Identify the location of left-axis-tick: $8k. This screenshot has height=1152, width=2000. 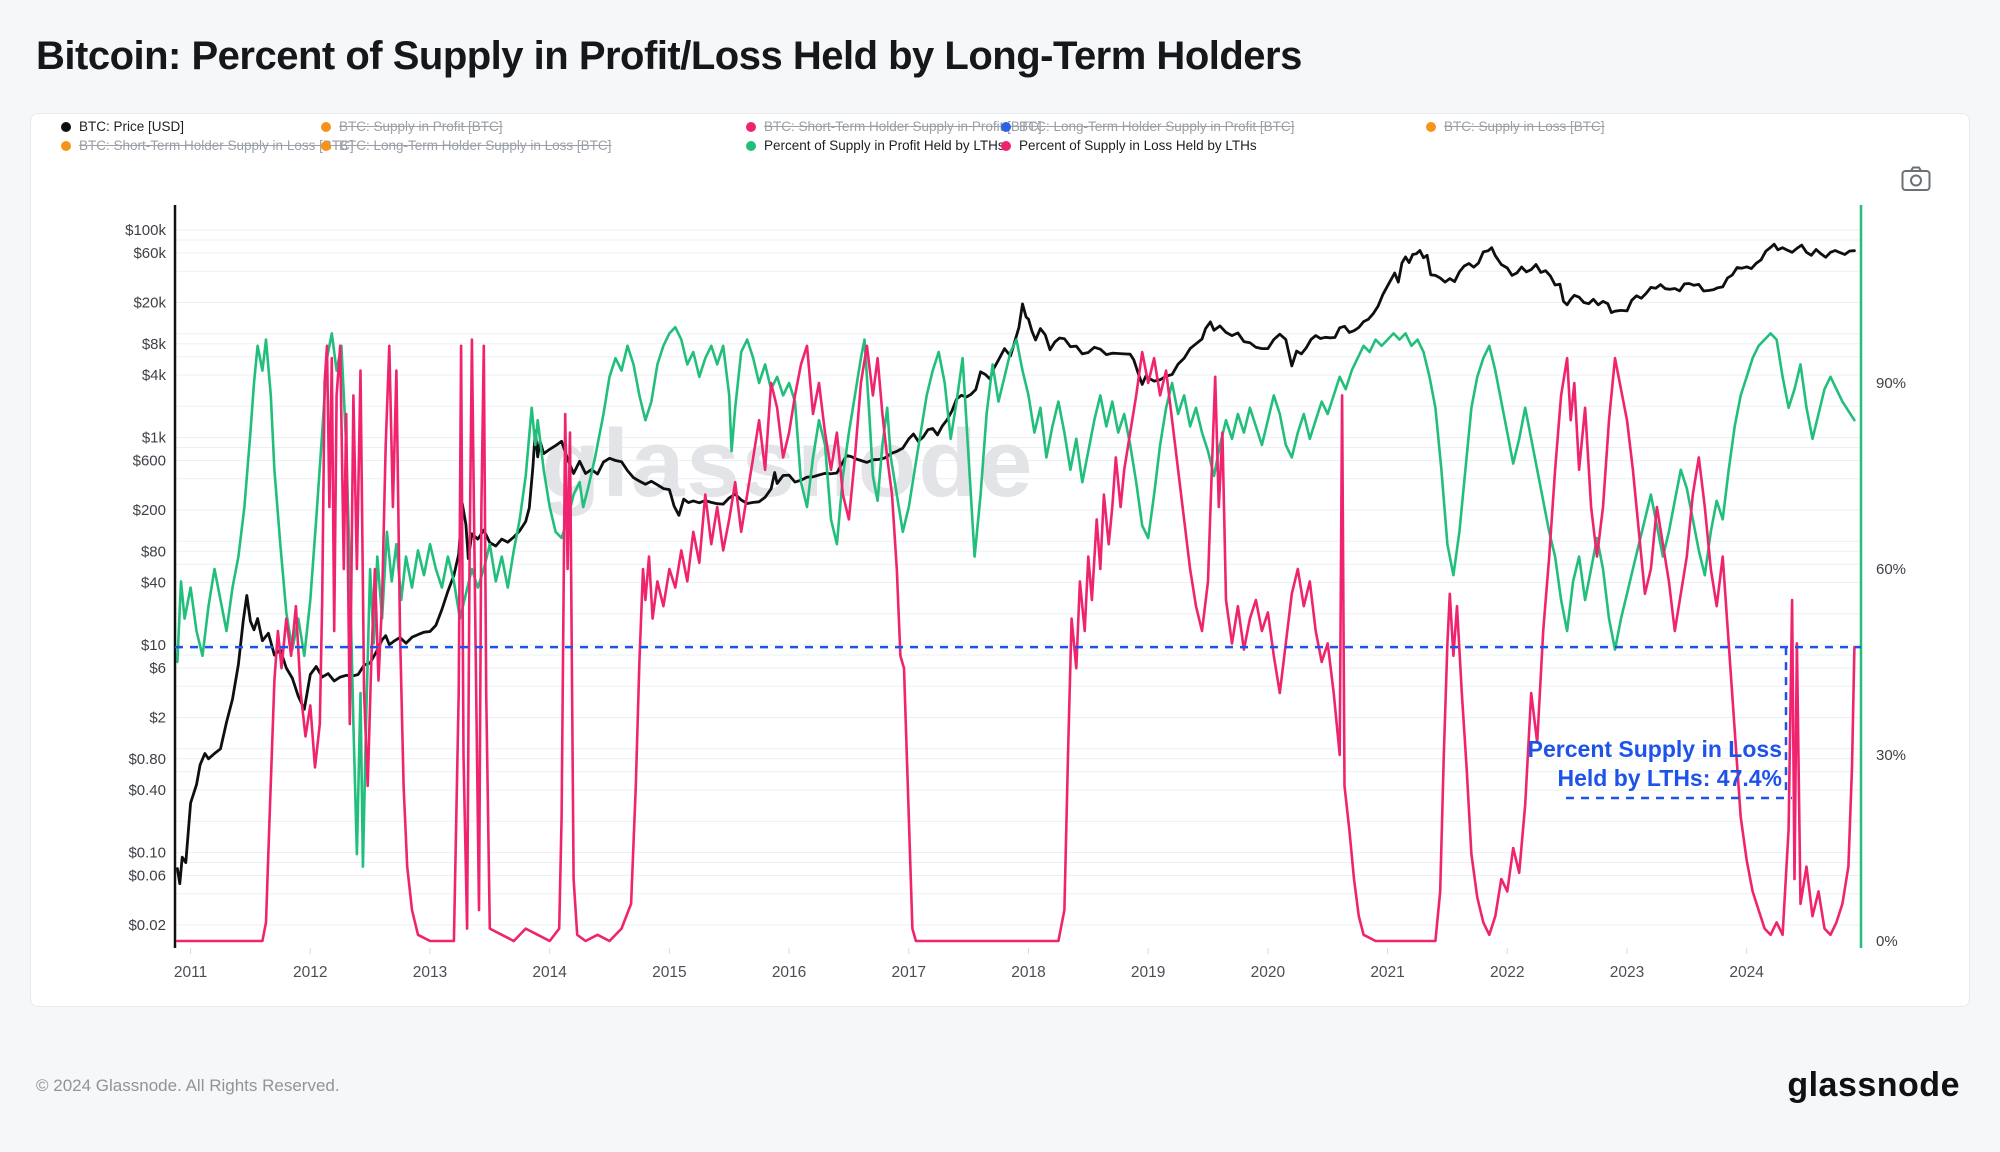
(154, 344).